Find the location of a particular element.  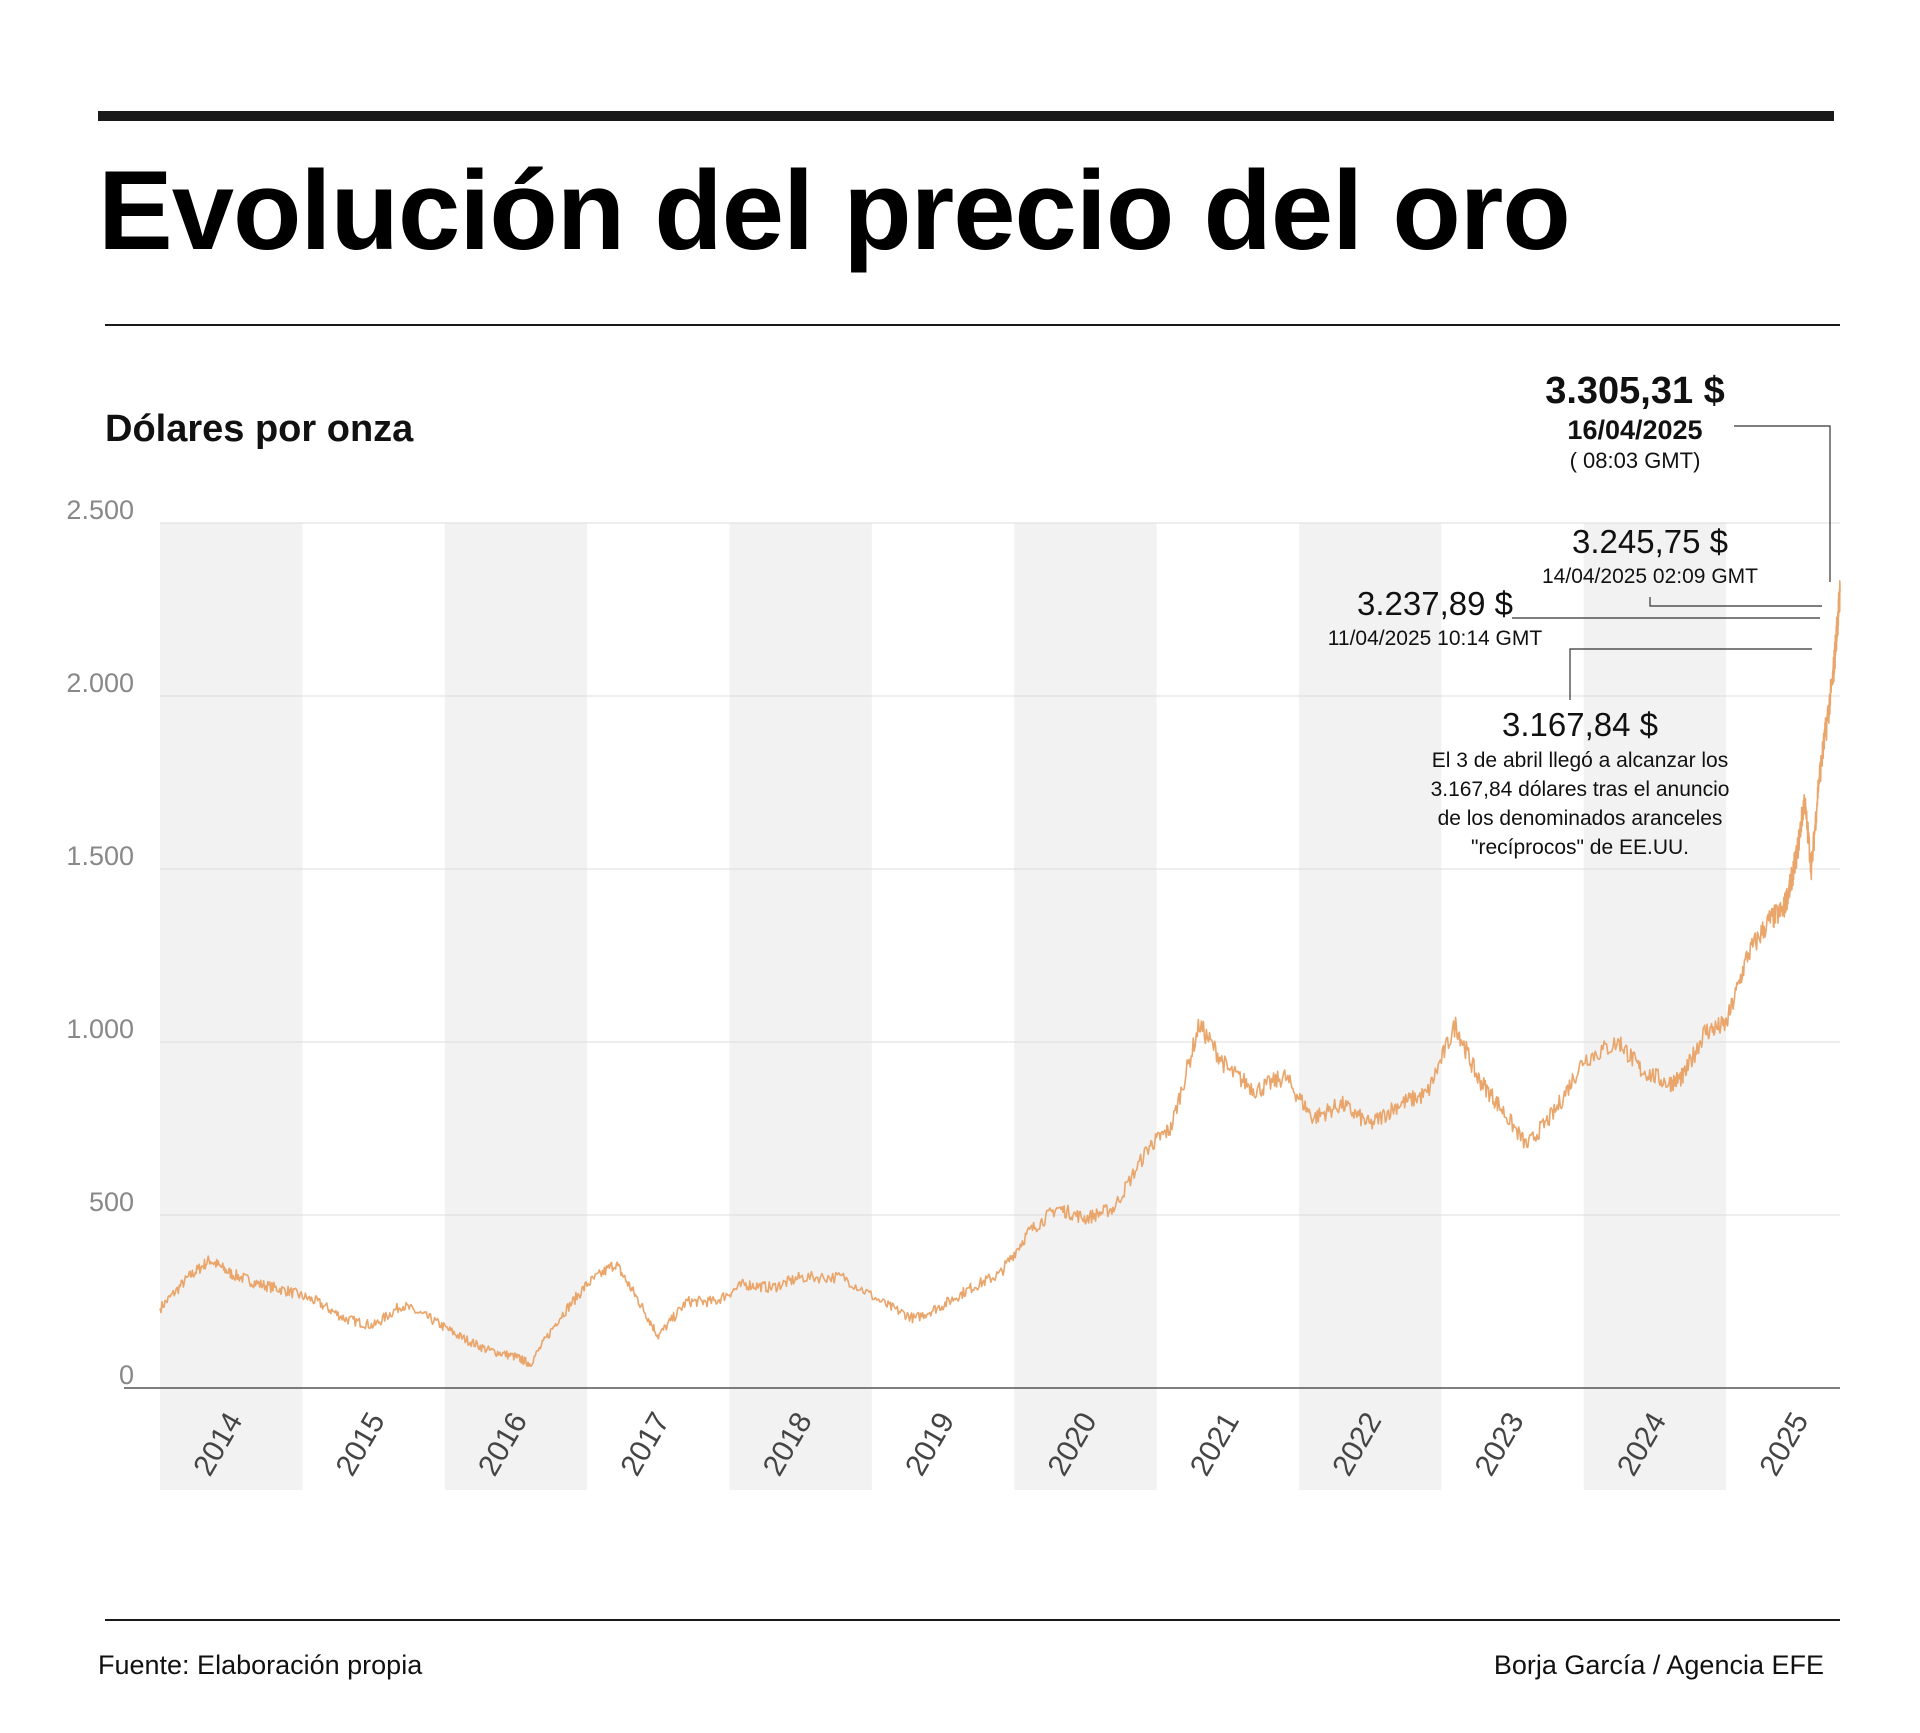

leader-a3 is located at coordinates (1690, 674).